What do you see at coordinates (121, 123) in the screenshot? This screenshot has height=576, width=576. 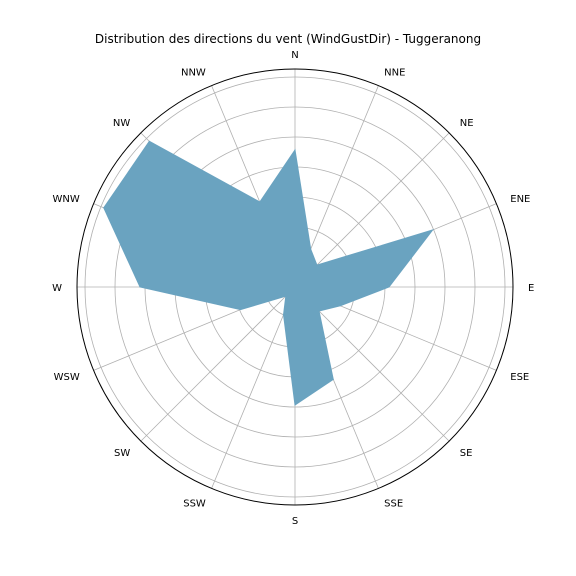 I see `angle-label-nw: NW` at bounding box center [121, 123].